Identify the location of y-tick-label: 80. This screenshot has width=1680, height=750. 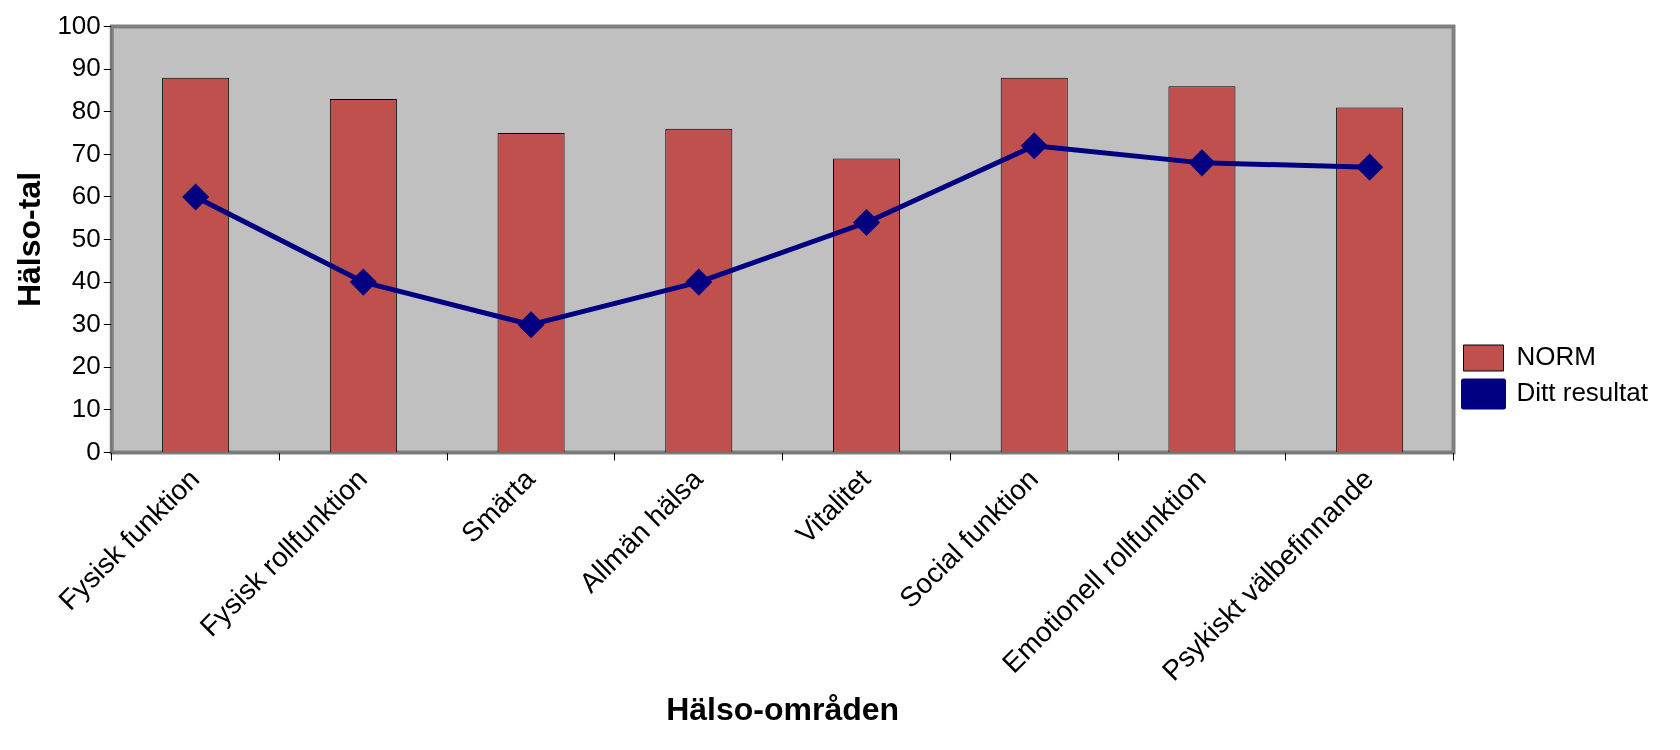
(86, 109).